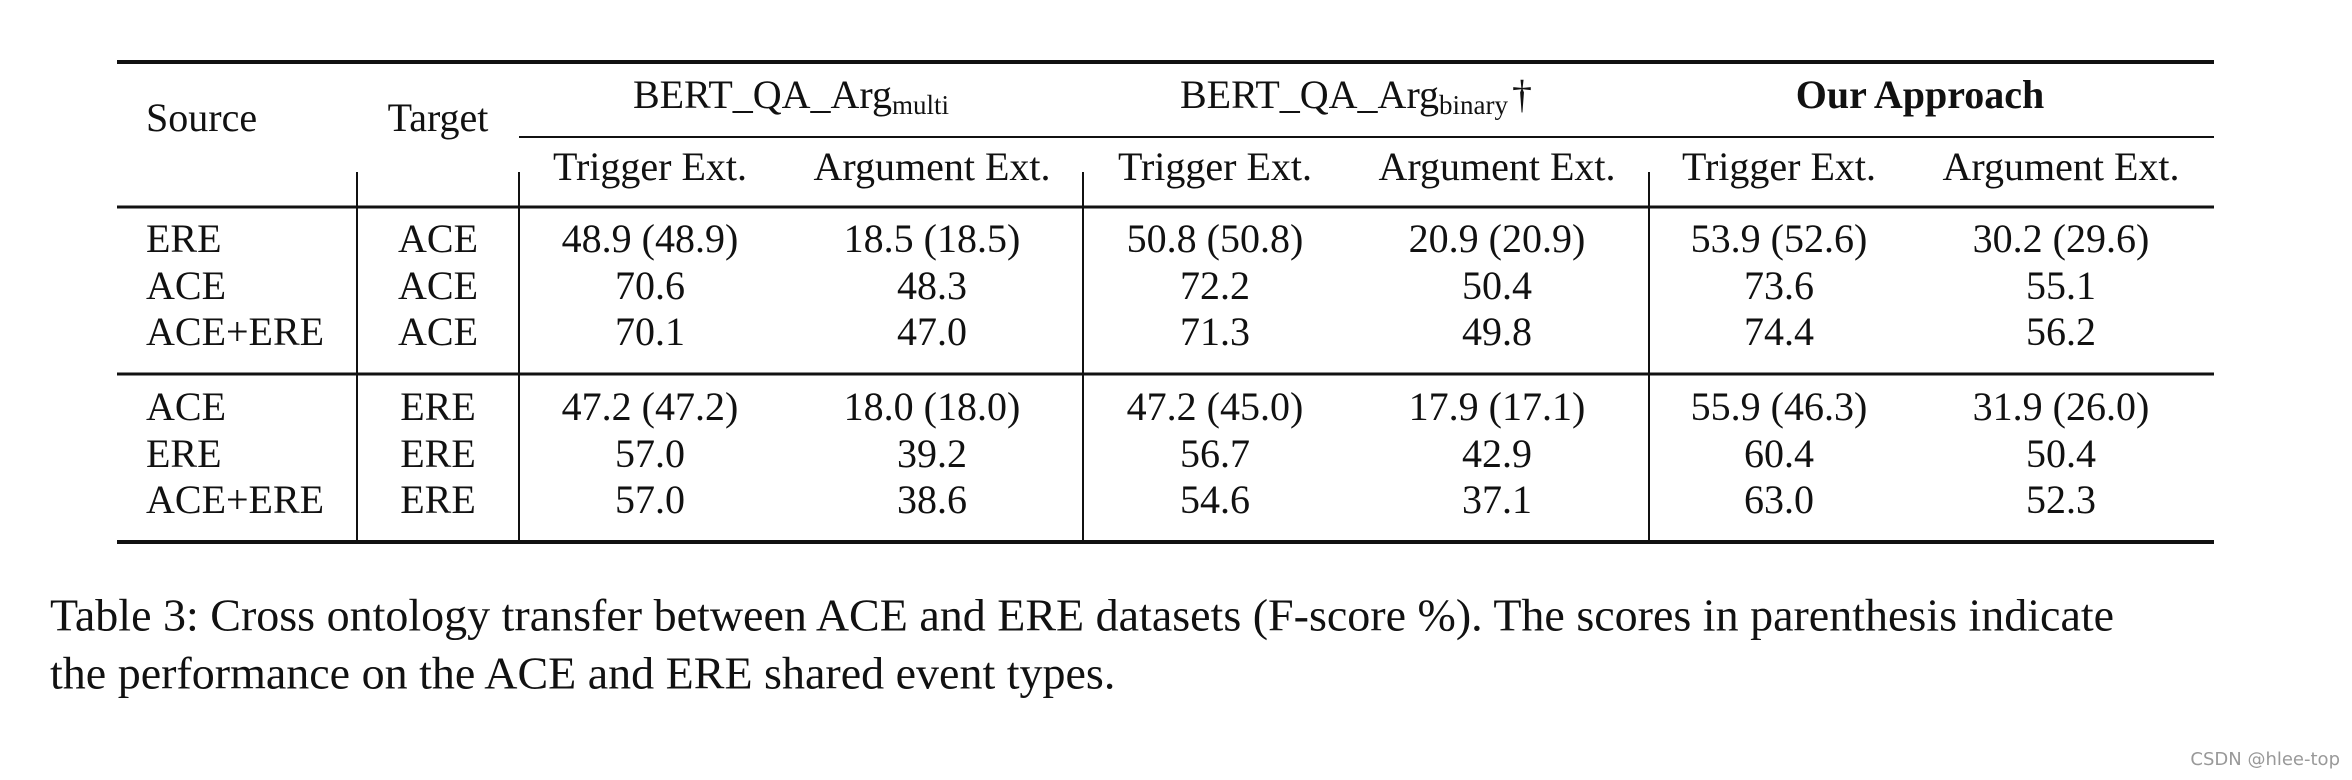  Describe the element at coordinates (1215, 331) in the screenshot. I see `score-cell: 71.3` at that location.